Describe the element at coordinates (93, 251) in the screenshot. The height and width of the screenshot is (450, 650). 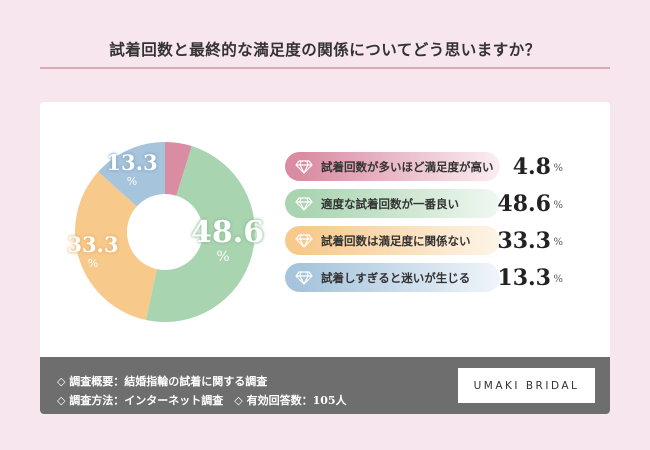
I see `segment-label-33-3: 33.3 %` at that location.